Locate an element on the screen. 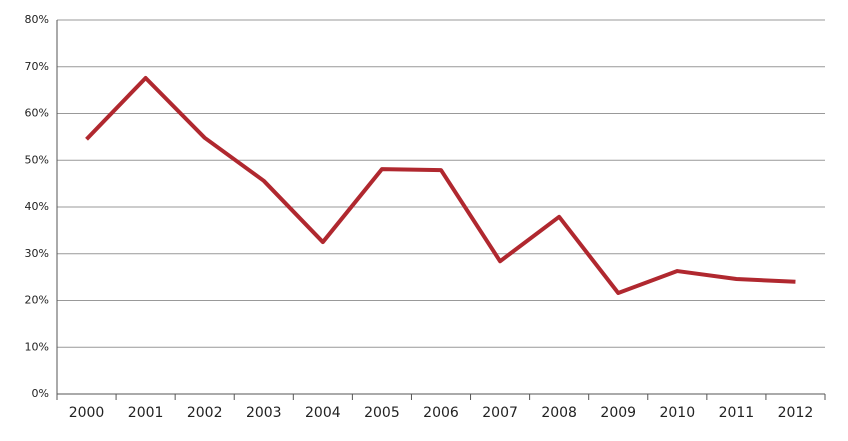 The image size is (848, 441). x-tick-label: 2009 is located at coordinates (618, 413).